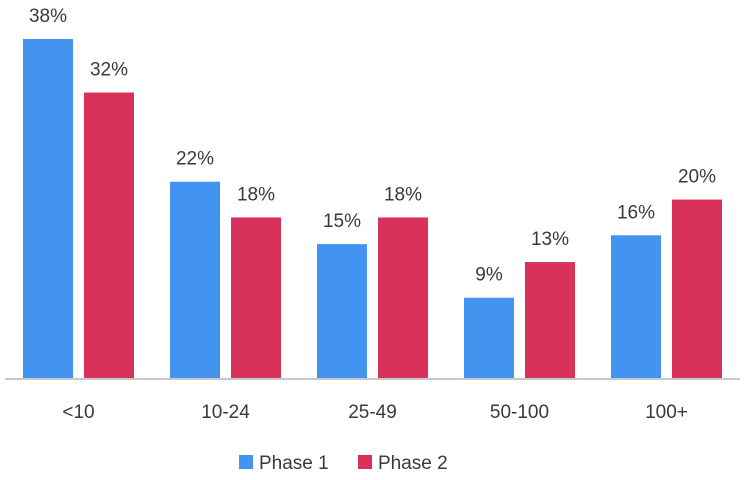  I want to click on legend-label-phase-2: Phase 2, so click(413, 463).